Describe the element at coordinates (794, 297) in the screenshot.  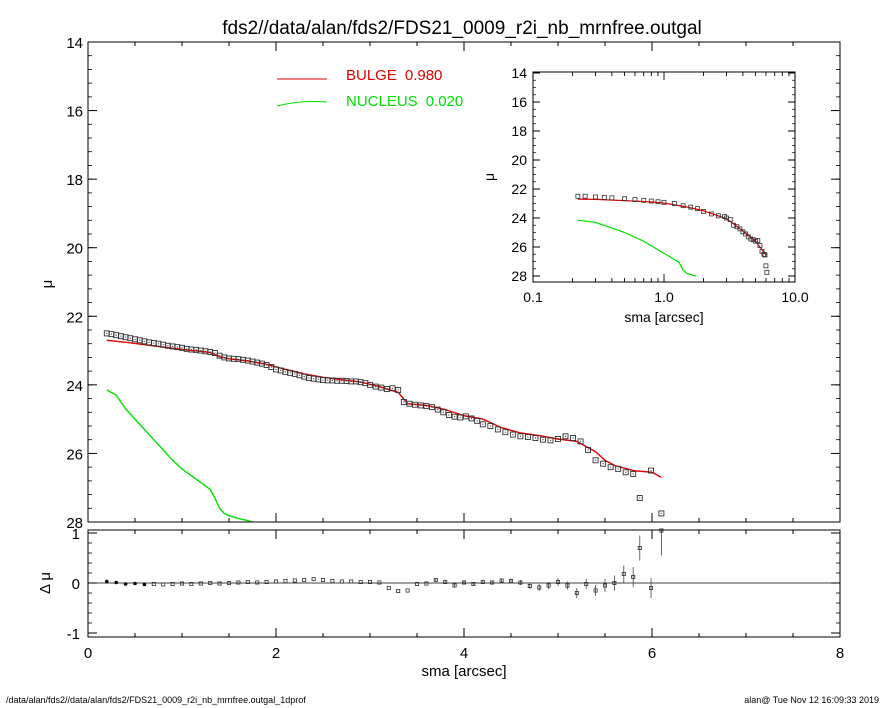
I see `inset-xtick-label: 10.0` at that location.